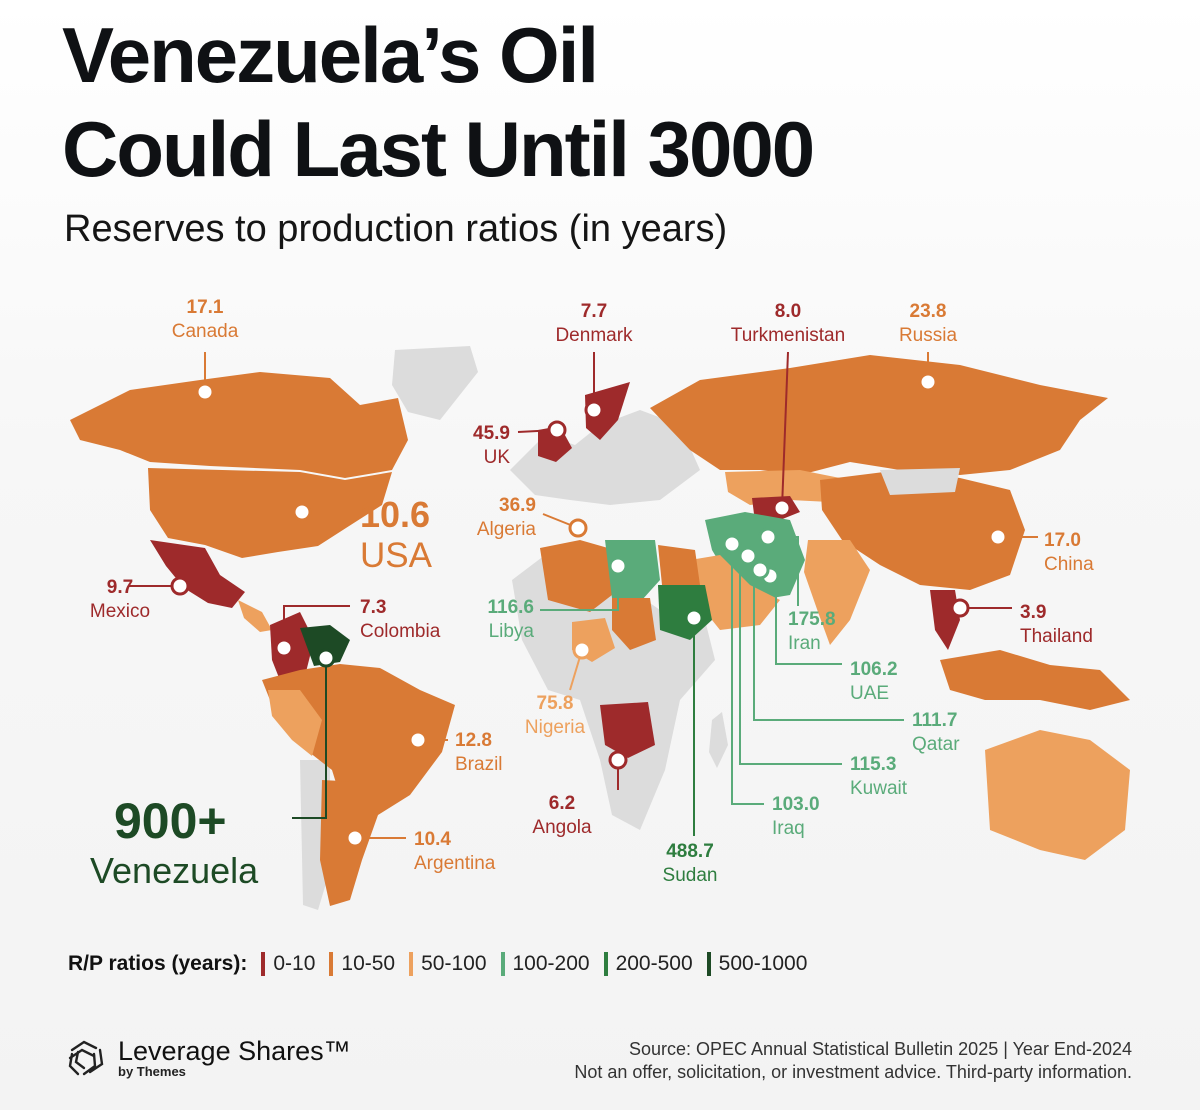 The height and width of the screenshot is (1110, 1200). Describe the element at coordinates (936, 732) in the screenshot. I see `label-qatar: 111.7 Qatar` at that location.